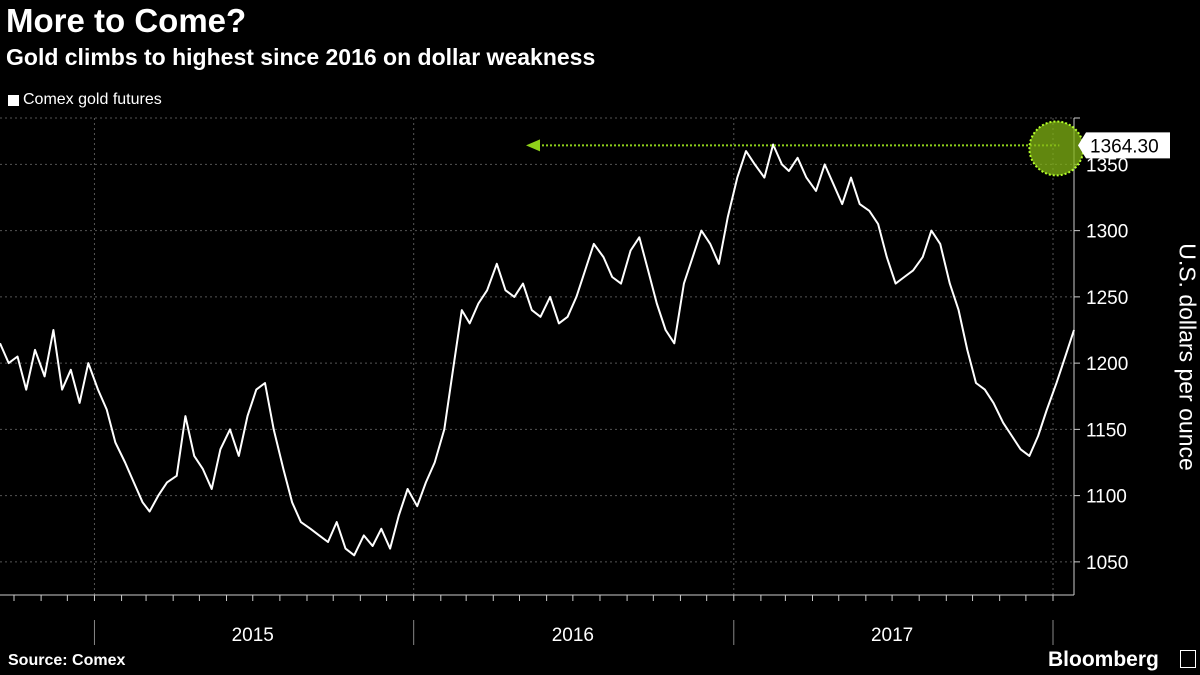  Describe the element at coordinates (1107, 364) in the screenshot. I see `y-tick-label: 1200` at that location.